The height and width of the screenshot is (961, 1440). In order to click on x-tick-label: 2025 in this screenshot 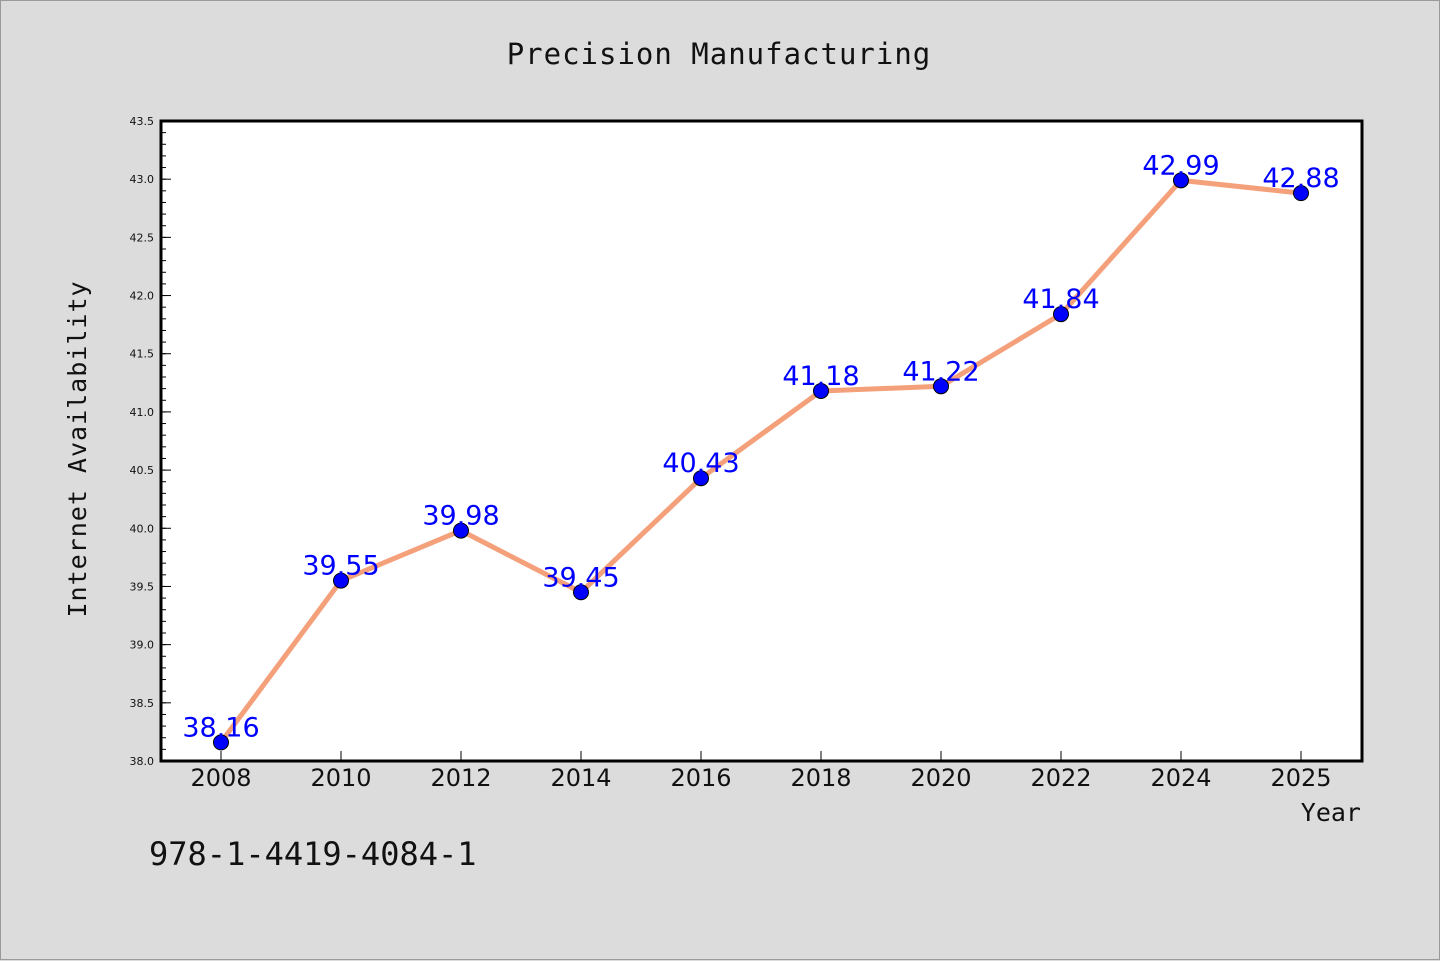, I will do `click(1300, 778)`.